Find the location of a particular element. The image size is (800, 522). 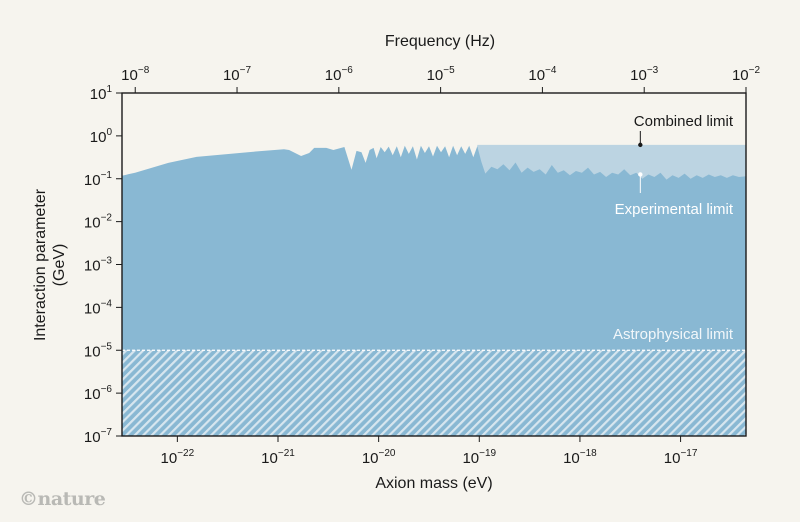

experimental-limit-marker is located at coordinates (640, 174).